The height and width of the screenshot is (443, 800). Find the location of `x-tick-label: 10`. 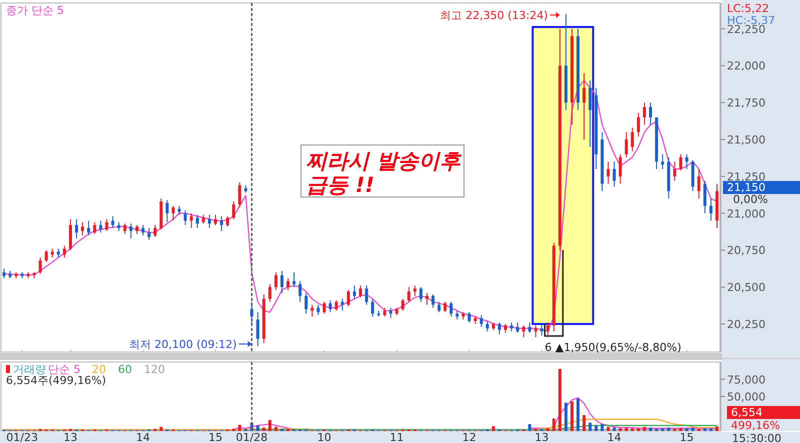

x-tick-label: 10 is located at coordinates (324, 437).